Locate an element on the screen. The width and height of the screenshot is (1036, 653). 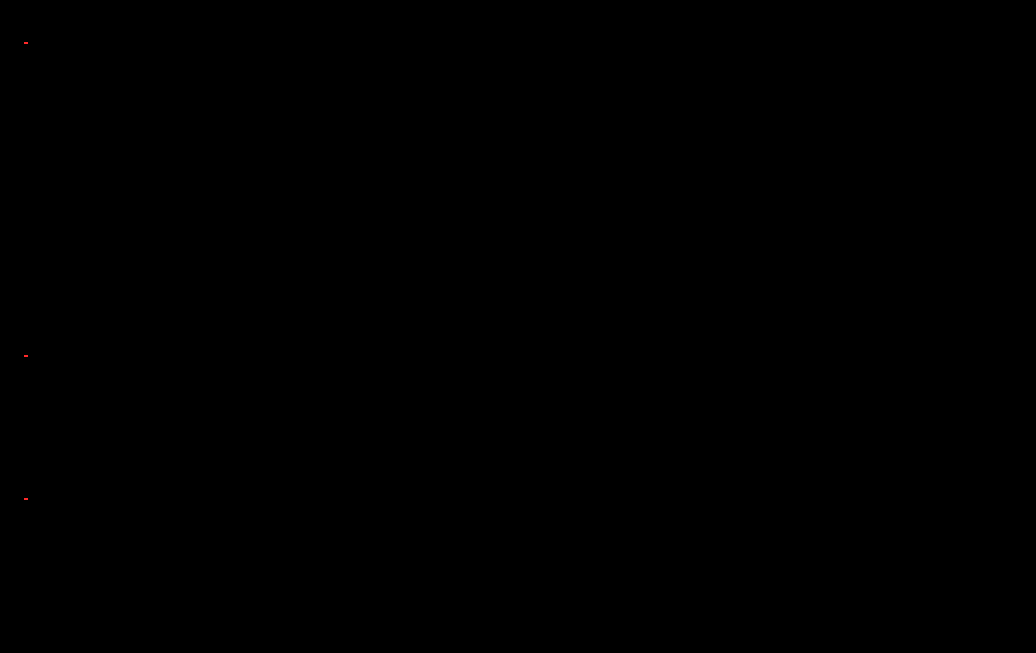
main-panel-header is located at coordinates (18, 42).